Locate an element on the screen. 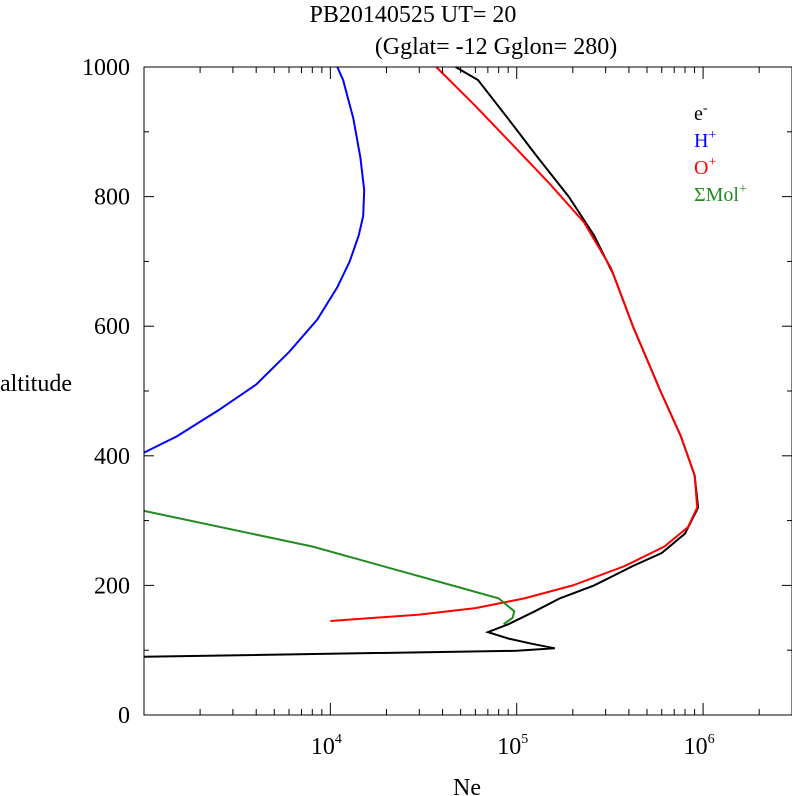 Image resolution: width=792 pixels, height=796 pixels. x-tick-labels: 10⁴ 10⁵ 10⁶ is located at coordinates (513, 746).